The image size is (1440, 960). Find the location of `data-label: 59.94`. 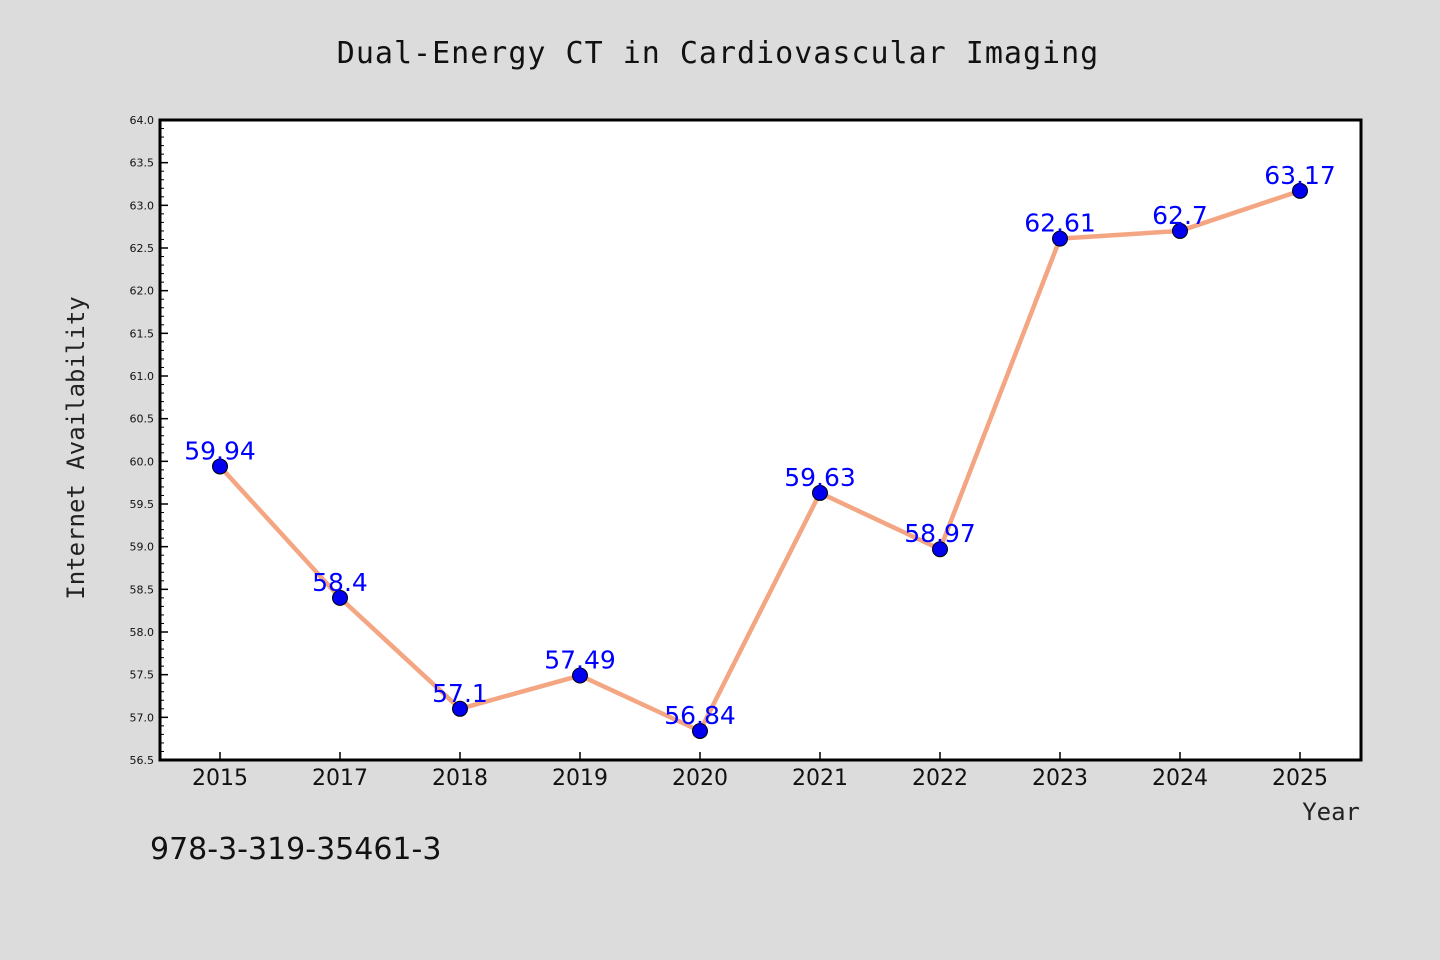

data-label: 59.94 is located at coordinates (220, 450).